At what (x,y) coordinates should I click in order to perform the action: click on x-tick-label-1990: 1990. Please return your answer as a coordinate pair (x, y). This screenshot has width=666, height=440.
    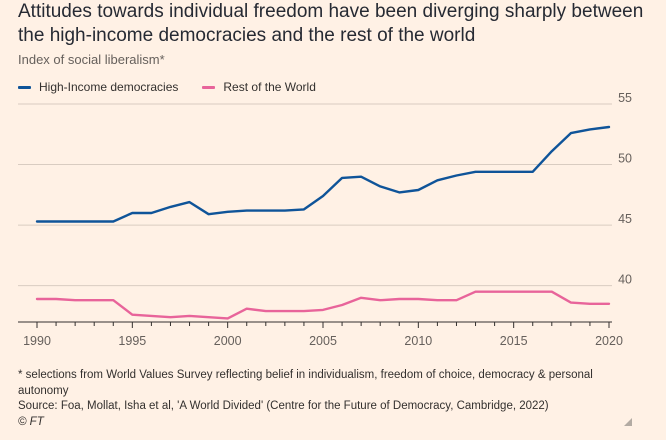
    Looking at the image, I should click on (37, 341).